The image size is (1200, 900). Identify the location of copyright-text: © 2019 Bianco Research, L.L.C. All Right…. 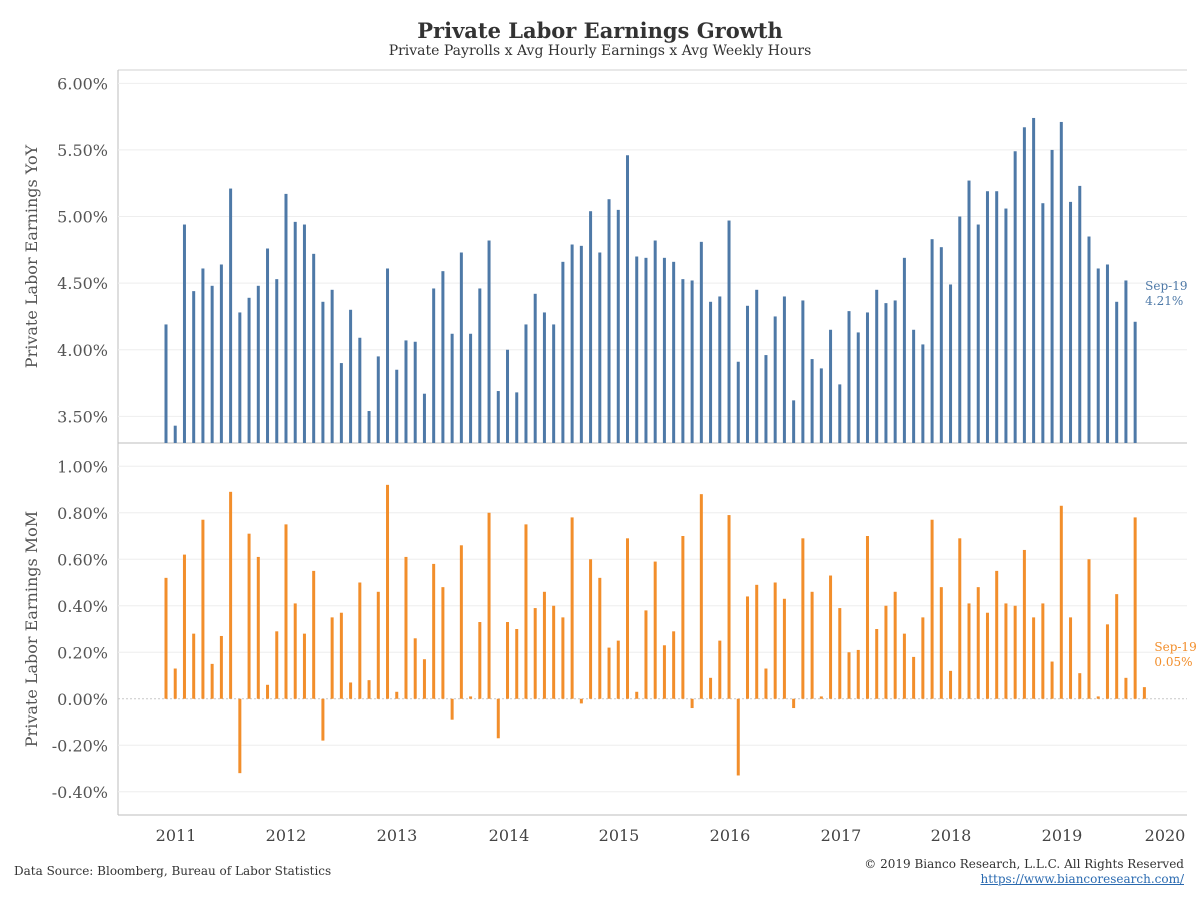
(1024, 864).